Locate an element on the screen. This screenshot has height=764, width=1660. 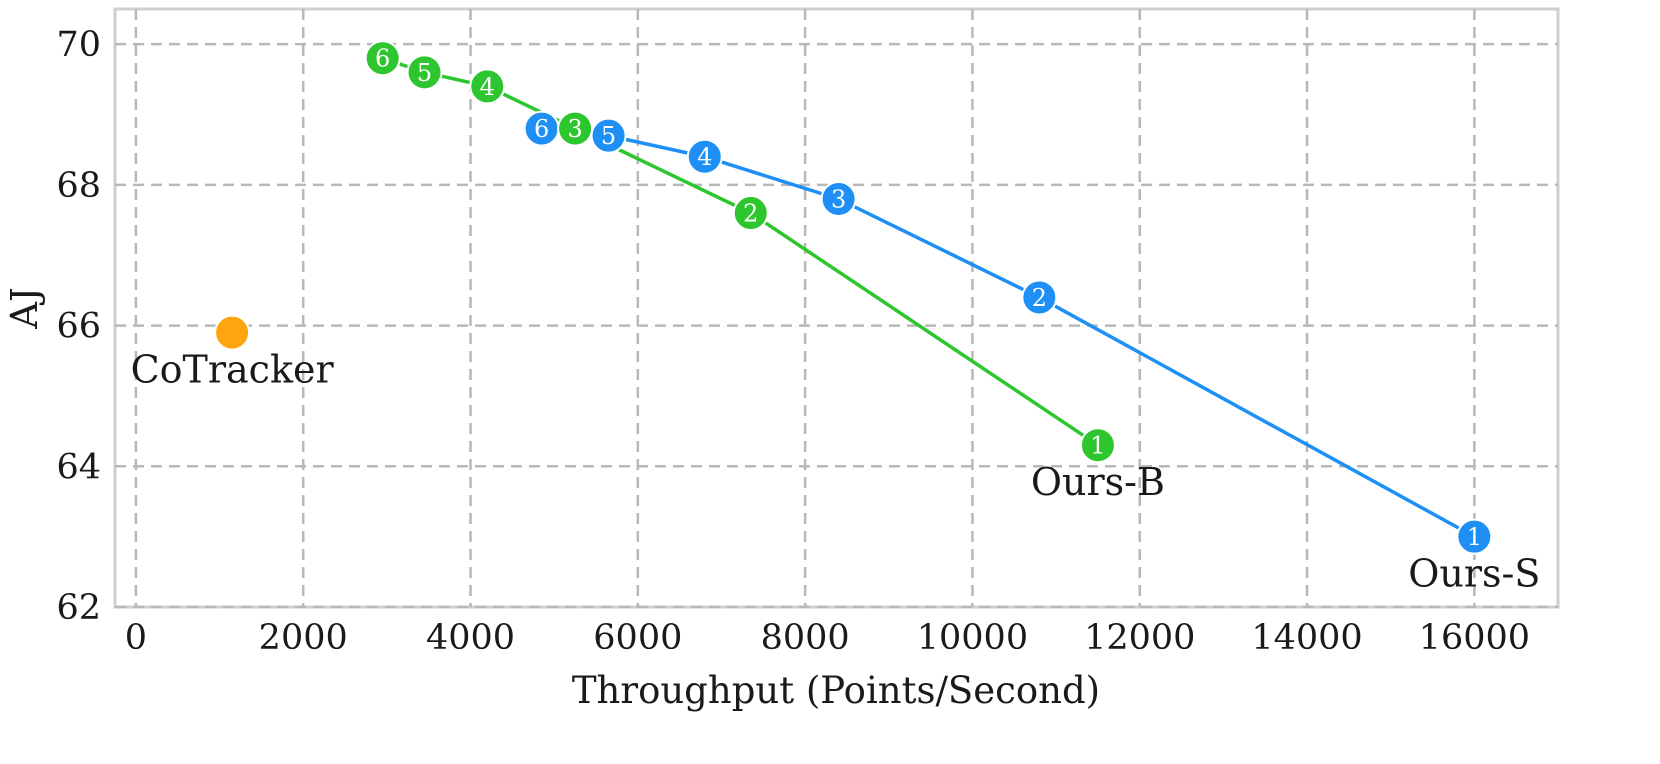
y-tick-label: 62 is located at coordinates (78, 608).